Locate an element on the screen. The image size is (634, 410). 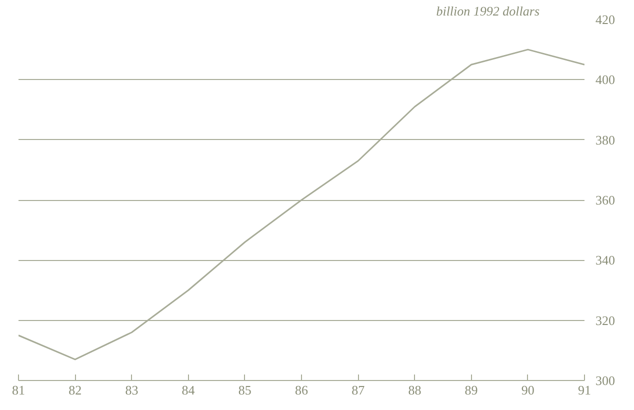
x-tick-label: 91 is located at coordinates (584, 390).